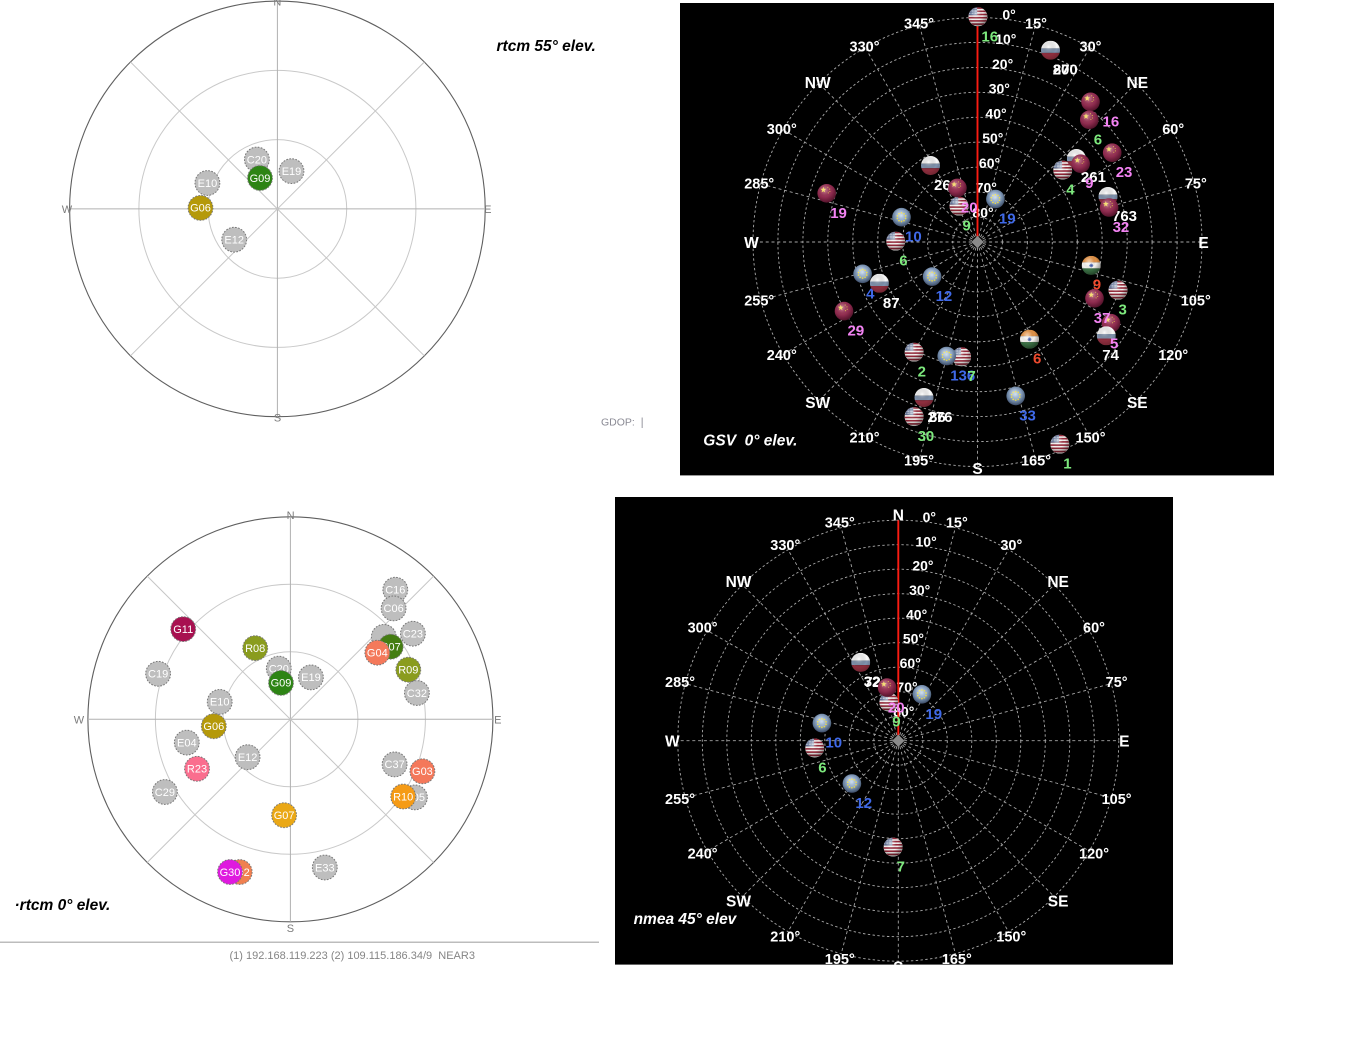 This screenshot has height=1043, width=1366. I want to click on svg-text: 37, so click(1102, 318).